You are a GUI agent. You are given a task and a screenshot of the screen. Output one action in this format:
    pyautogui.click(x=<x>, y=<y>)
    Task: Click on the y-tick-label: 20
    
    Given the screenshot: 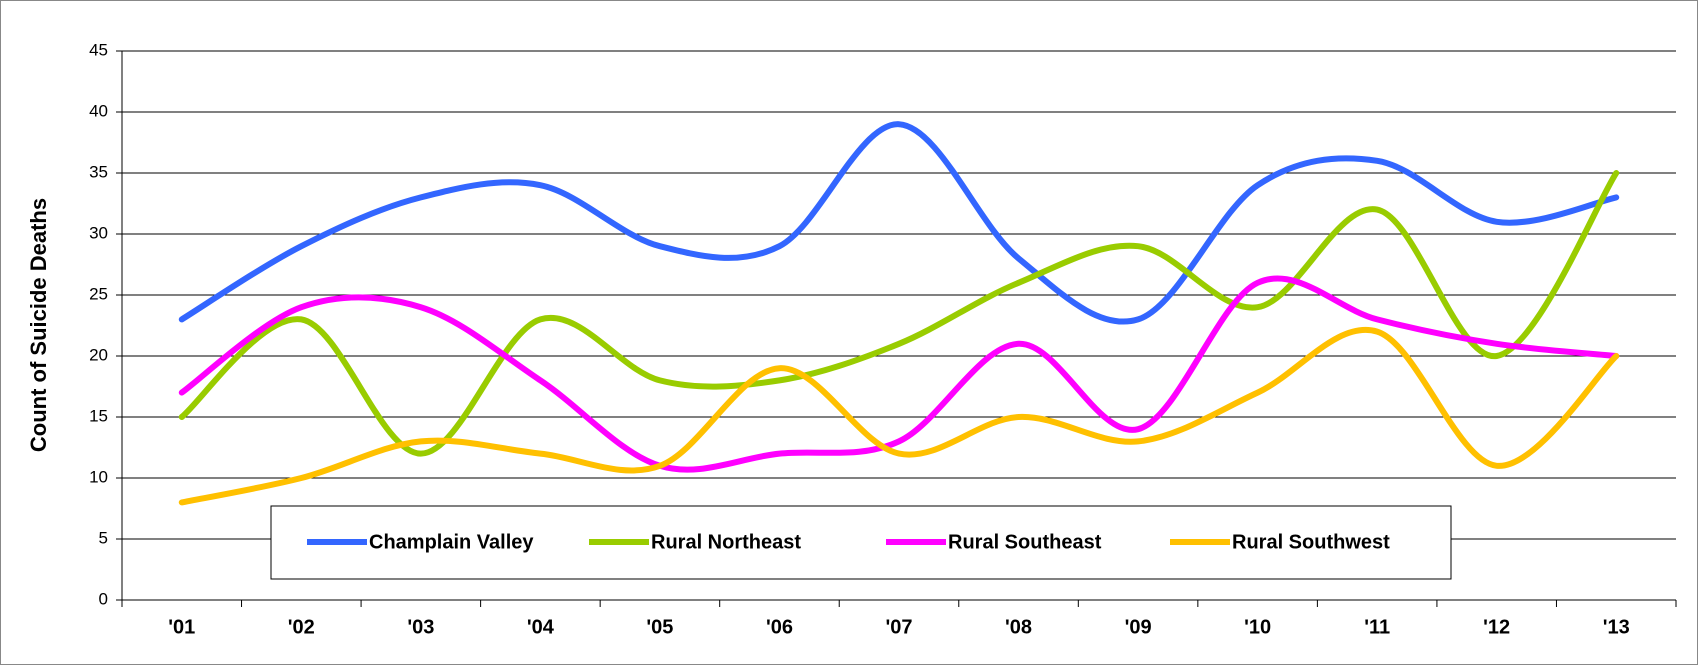 What is the action you would take?
    pyautogui.click(x=98, y=354)
    